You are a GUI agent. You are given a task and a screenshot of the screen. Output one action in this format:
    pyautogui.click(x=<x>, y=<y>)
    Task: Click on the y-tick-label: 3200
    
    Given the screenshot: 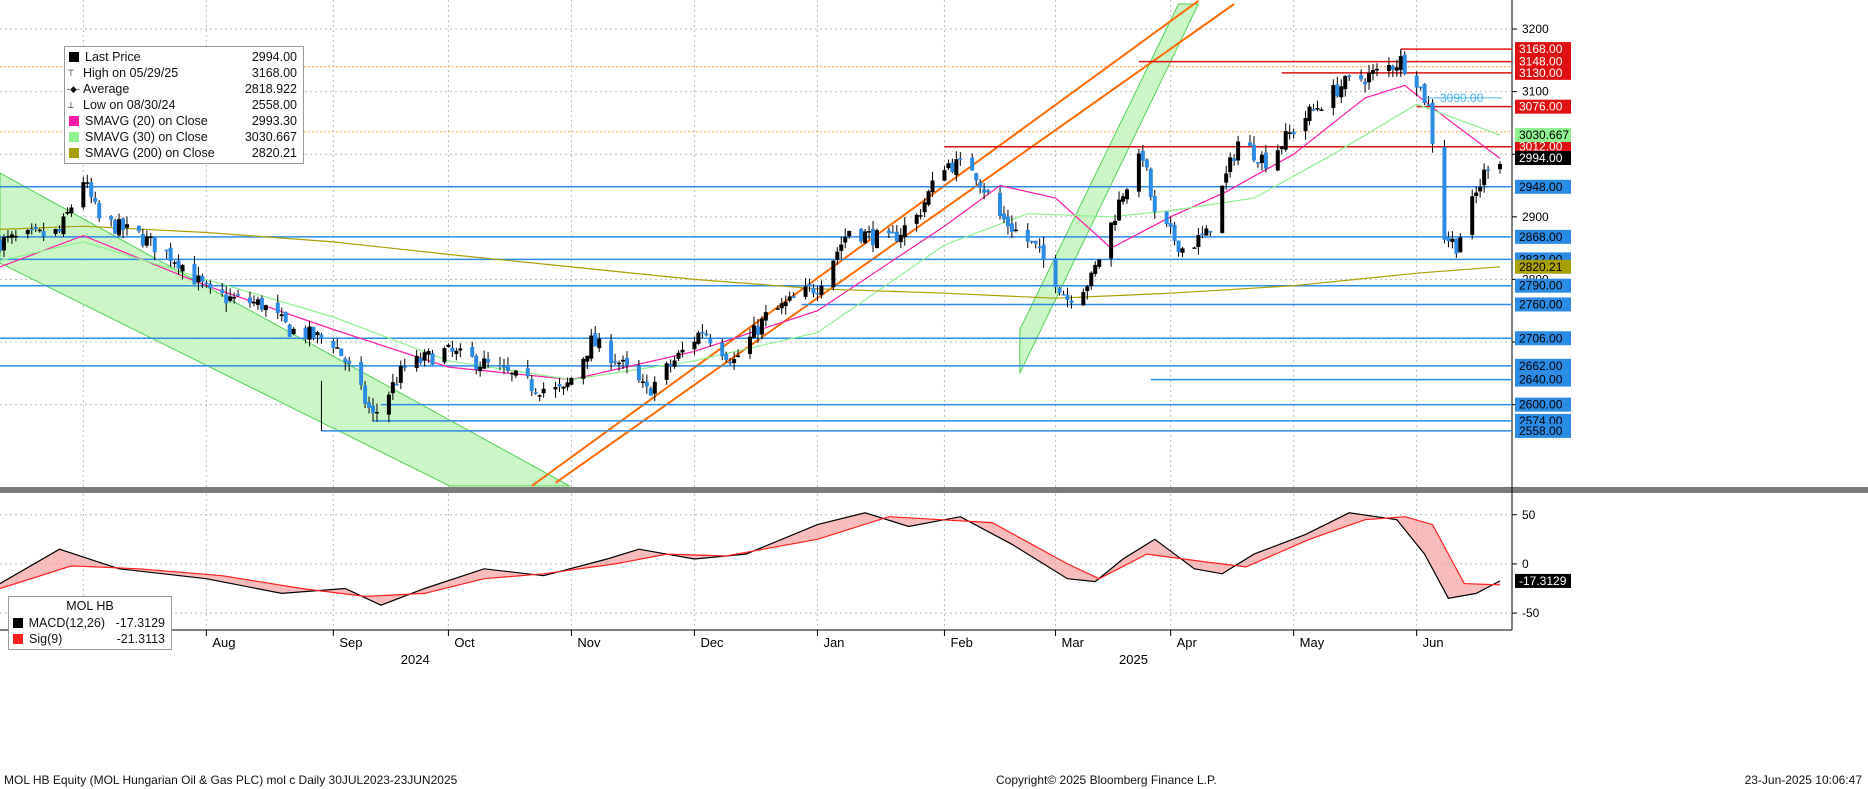 What is the action you would take?
    pyautogui.click(x=1535, y=29)
    